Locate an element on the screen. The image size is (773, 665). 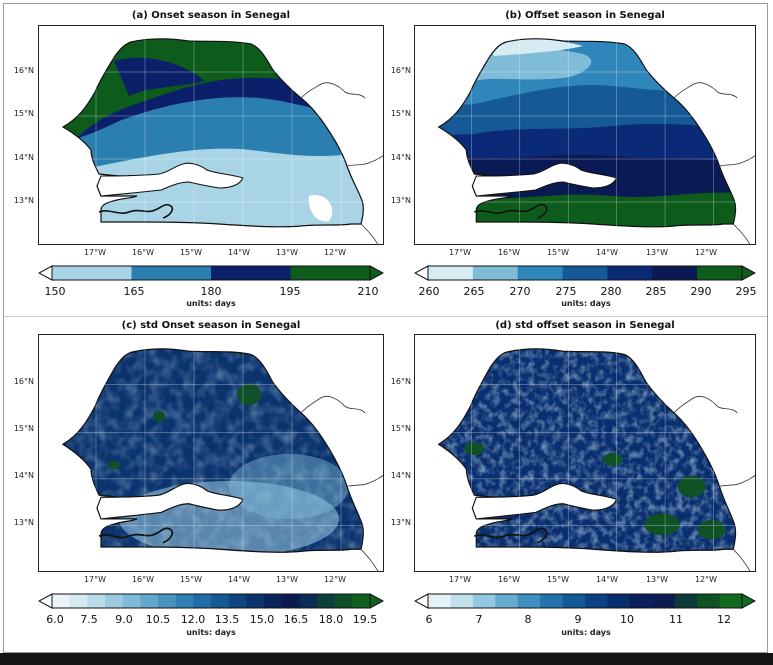
colorbar-tick: 260 is located at coordinates (429, 291).